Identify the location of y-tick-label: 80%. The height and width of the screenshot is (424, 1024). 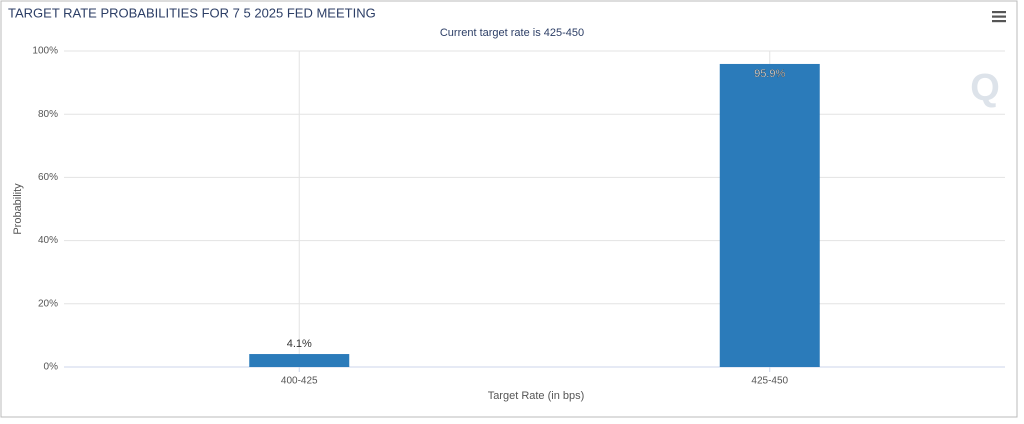
(48, 114).